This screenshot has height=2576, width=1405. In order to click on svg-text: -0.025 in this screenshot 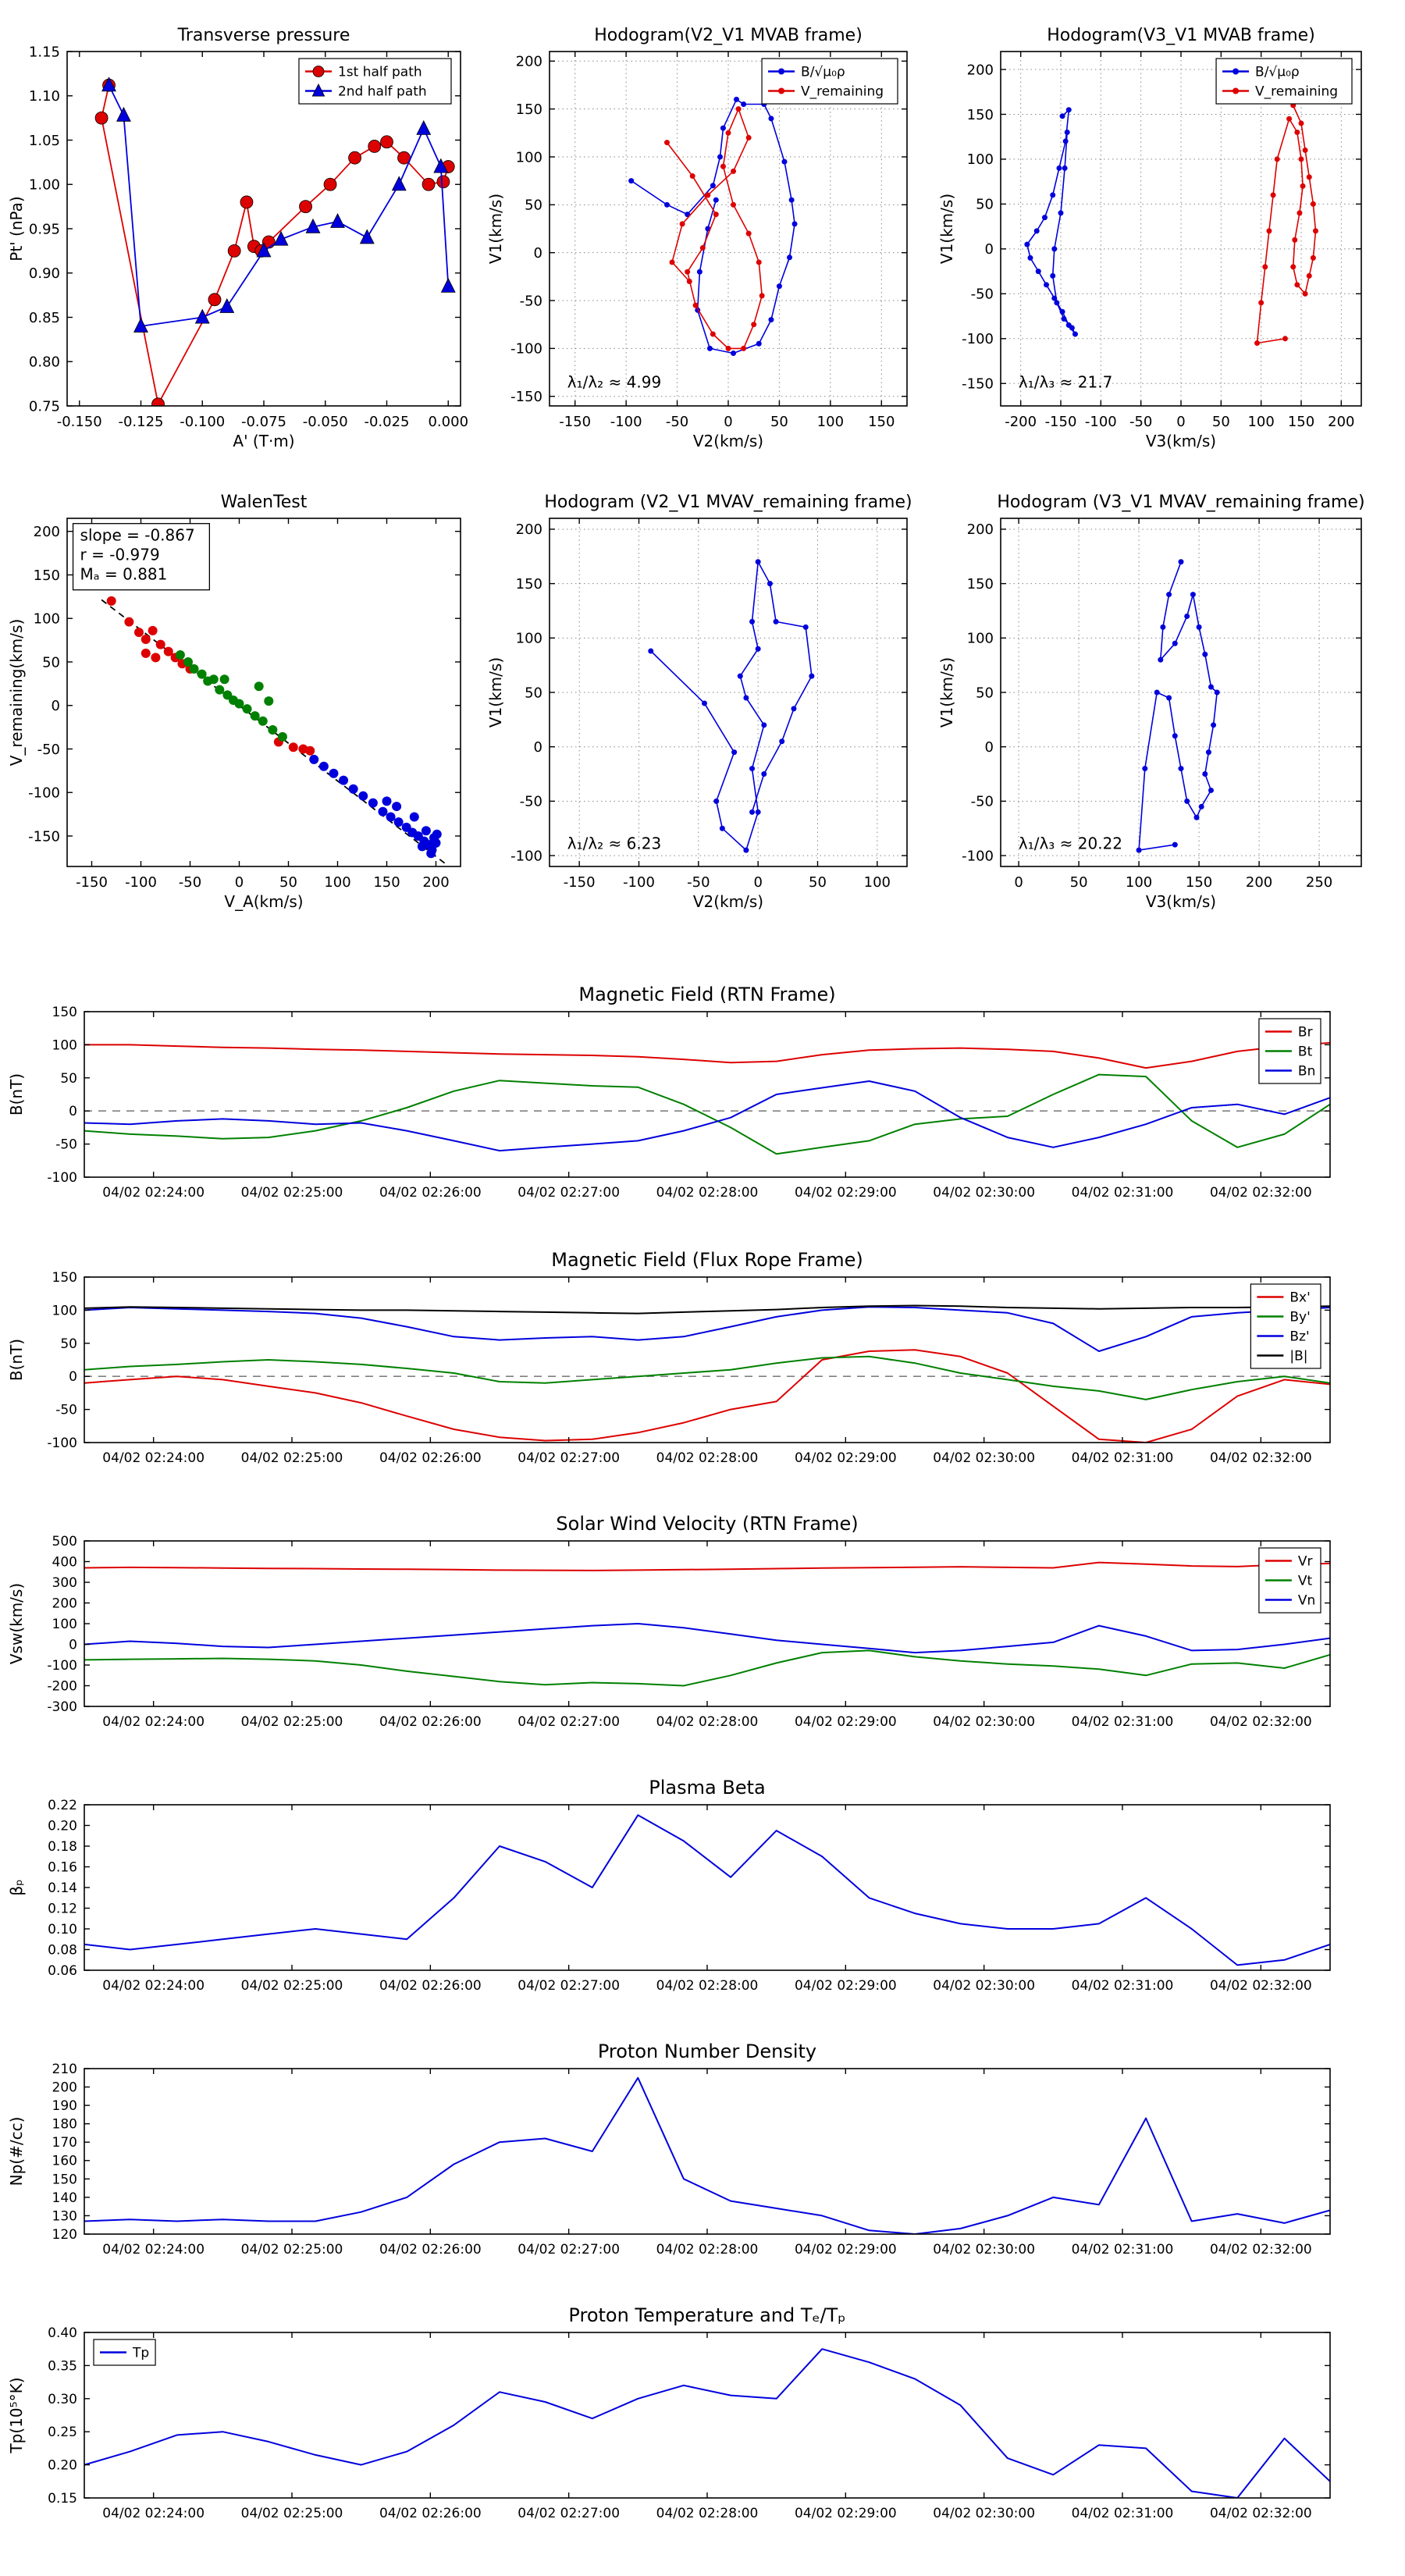, I will do `click(387, 422)`.